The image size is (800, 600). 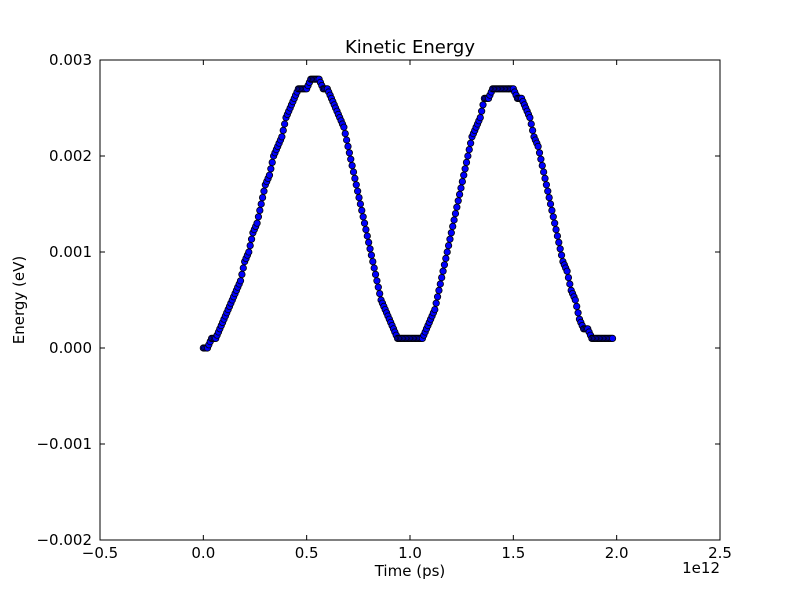 I want to click on x-tick-label: 1.0, so click(x=410, y=553).